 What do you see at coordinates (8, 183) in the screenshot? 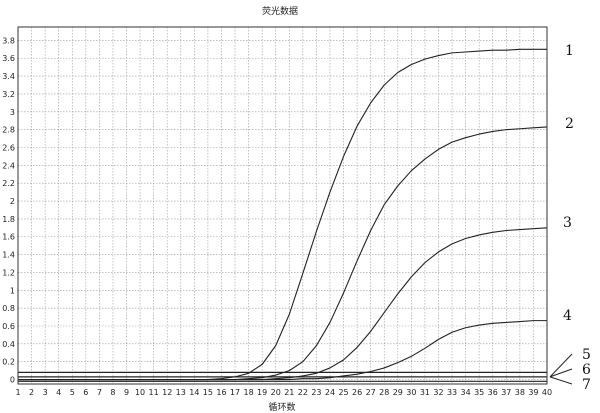
I see `y-tick-label: 2.2` at bounding box center [8, 183].